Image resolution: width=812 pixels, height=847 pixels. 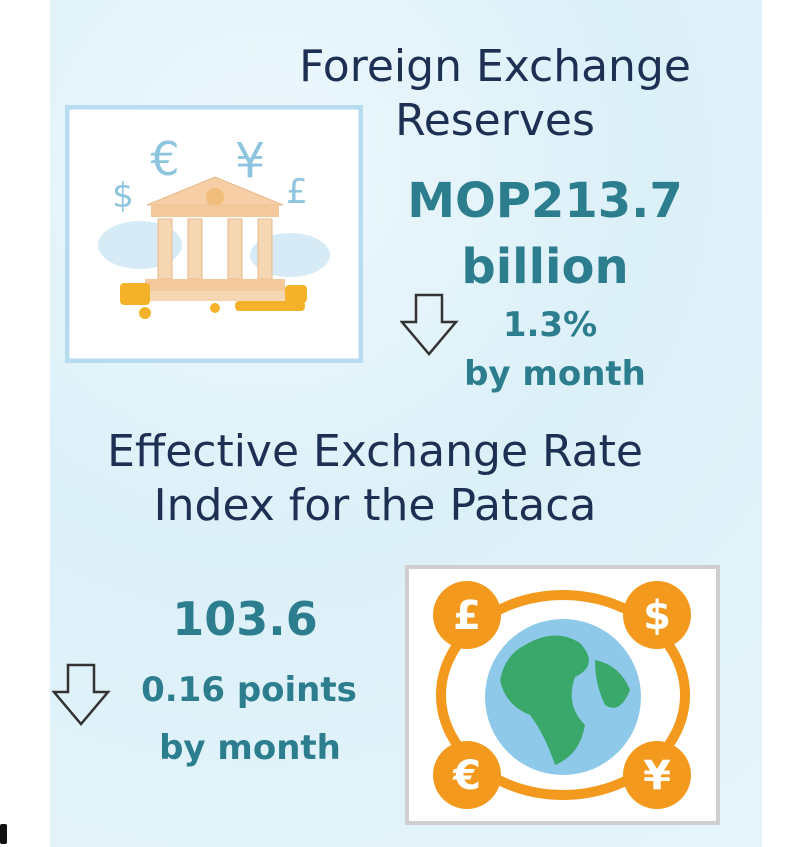 I want to click on rate-icon: £ $ € ¥, so click(x=562, y=695).